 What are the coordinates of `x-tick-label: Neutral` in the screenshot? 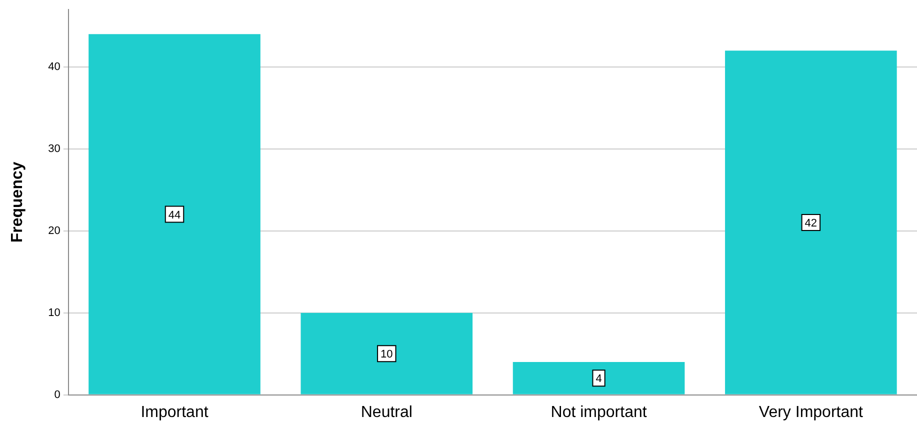 It's located at (386, 412).